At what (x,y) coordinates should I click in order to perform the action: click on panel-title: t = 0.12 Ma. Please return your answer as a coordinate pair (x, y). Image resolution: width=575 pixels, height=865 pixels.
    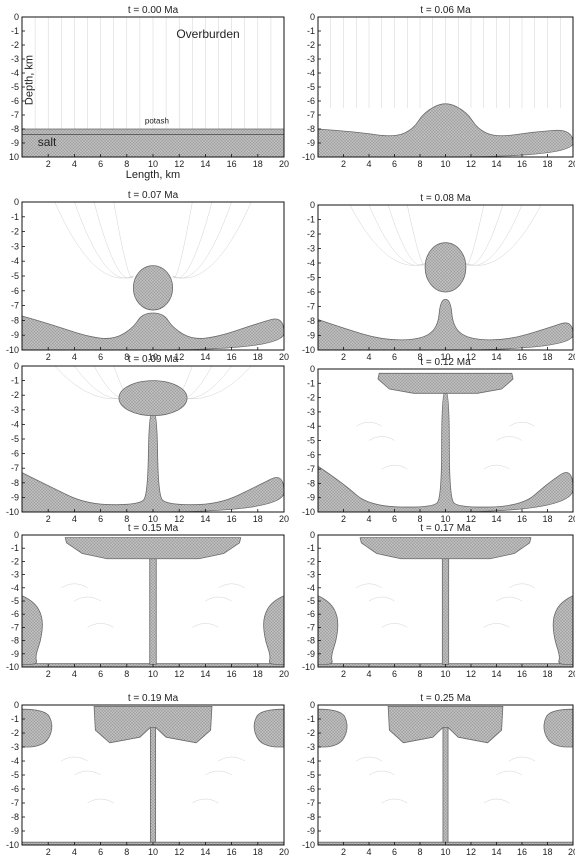
    Looking at the image, I should click on (445, 362).